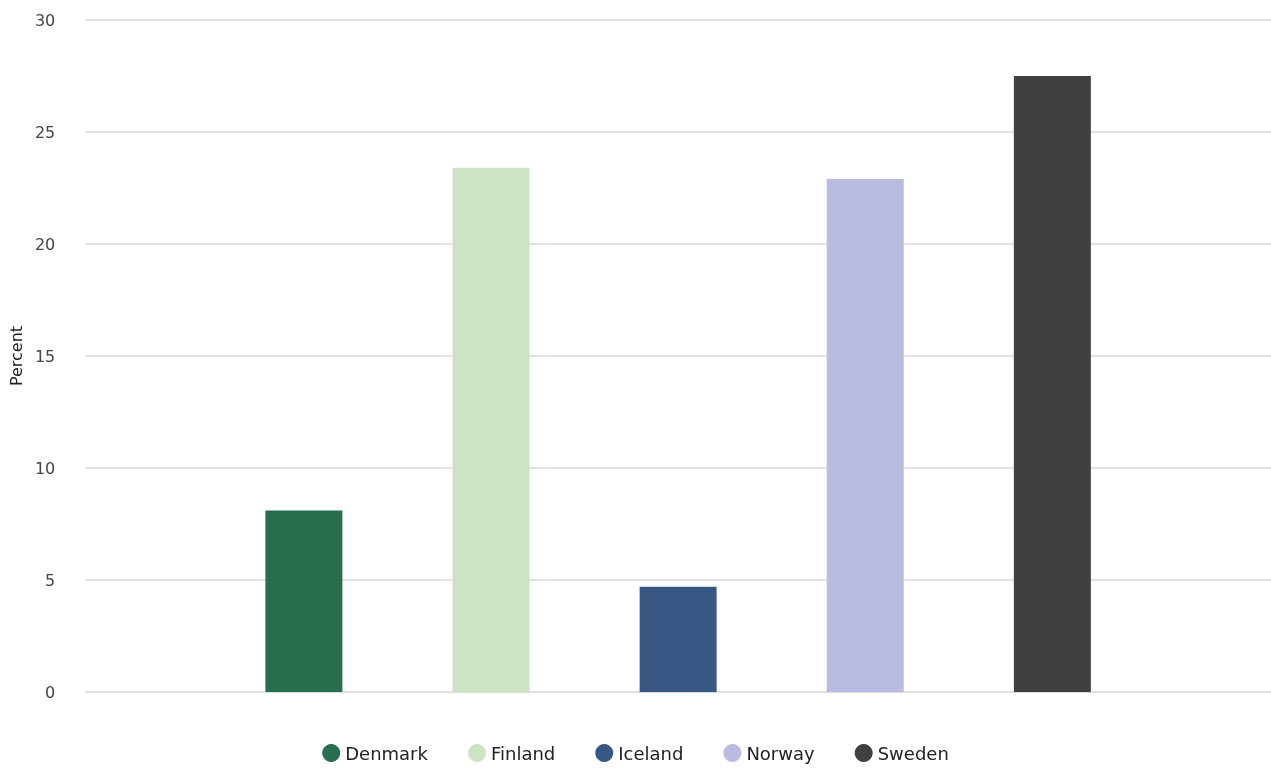 The height and width of the screenshot is (769, 1271). What do you see at coordinates (45, 468) in the screenshot?
I see `y-tick-label: 10` at bounding box center [45, 468].